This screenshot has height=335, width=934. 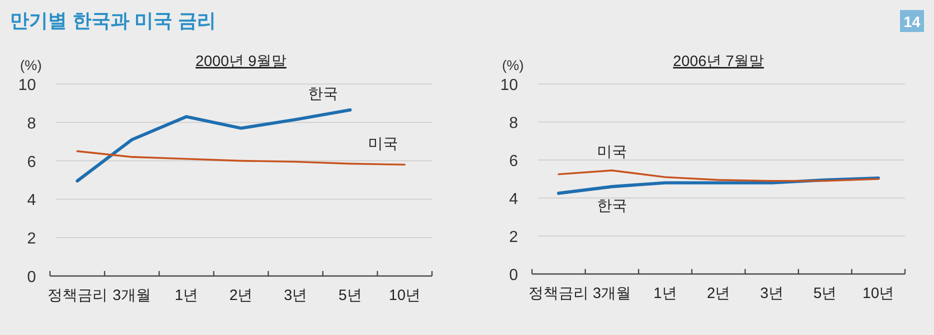 I want to click on text: 만기별 한국과 미국 금리, so click(x=113, y=21).